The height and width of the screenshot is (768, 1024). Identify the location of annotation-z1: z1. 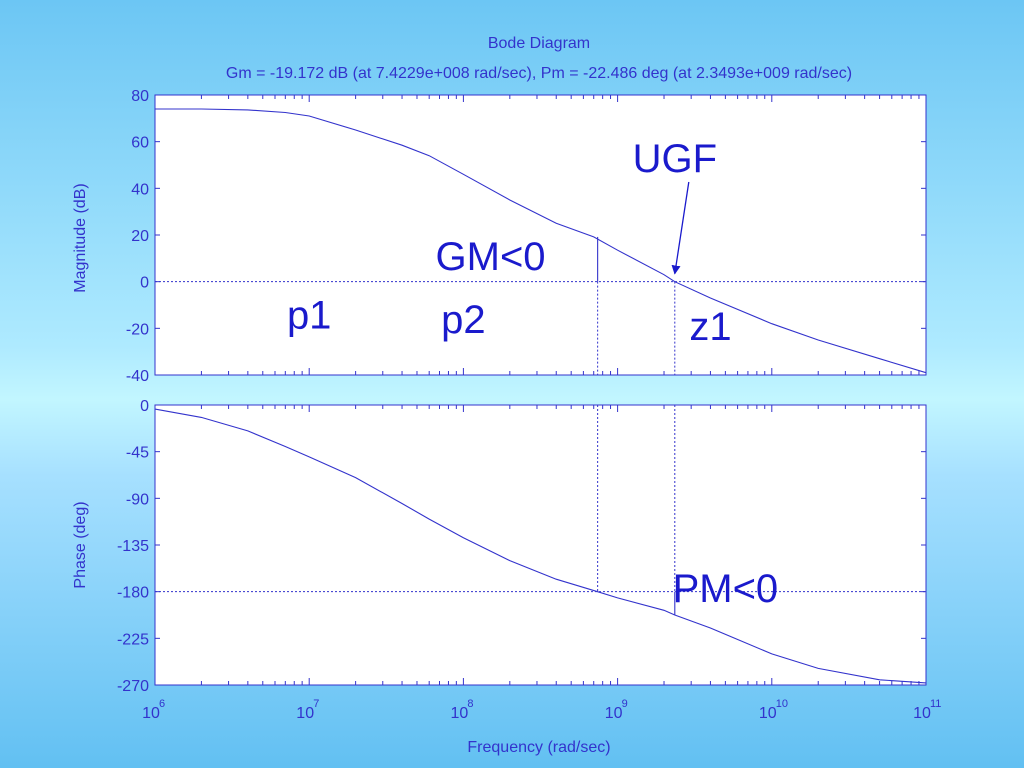
(710, 327).